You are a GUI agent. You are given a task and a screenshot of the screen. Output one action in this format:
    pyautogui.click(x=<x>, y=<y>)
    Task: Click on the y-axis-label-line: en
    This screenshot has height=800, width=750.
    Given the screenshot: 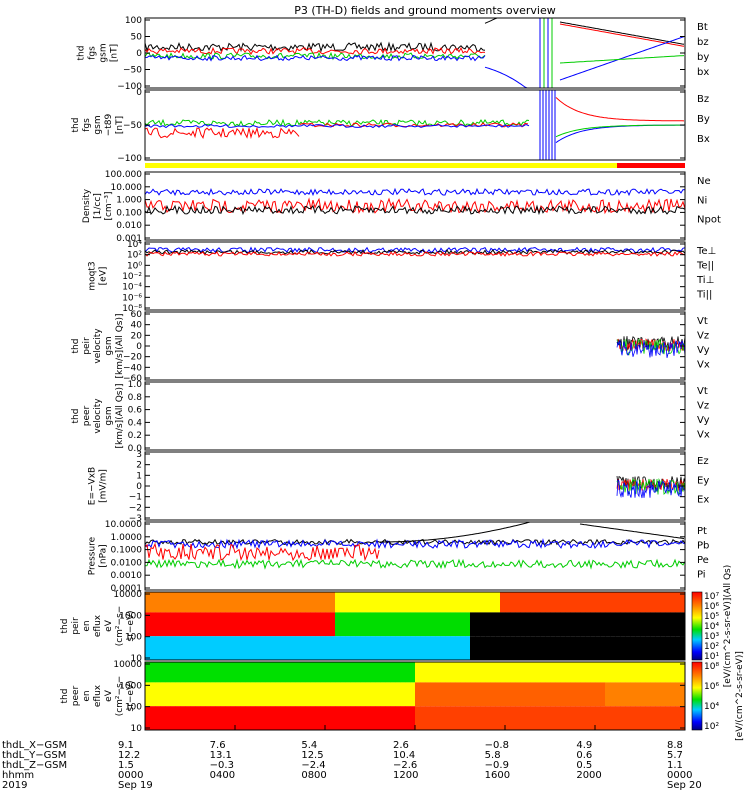 What is the action you would take?
    pyautogui.click(x=87, y=695)
    